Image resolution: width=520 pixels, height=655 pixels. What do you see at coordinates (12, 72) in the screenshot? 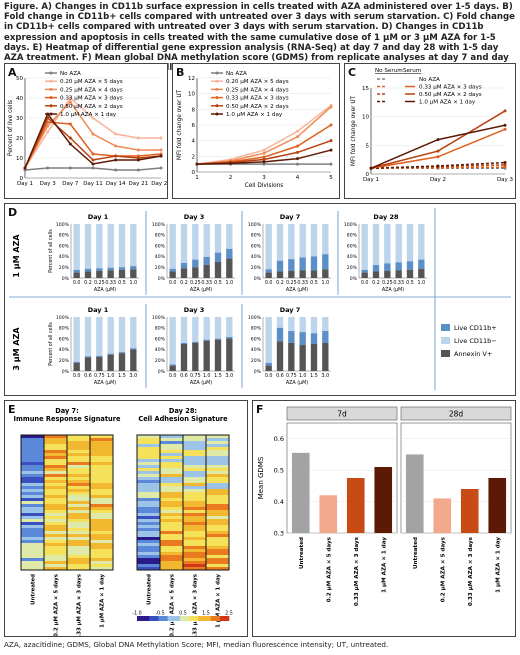
I see `panel-a-label: A` at bounding box center [12, 72].